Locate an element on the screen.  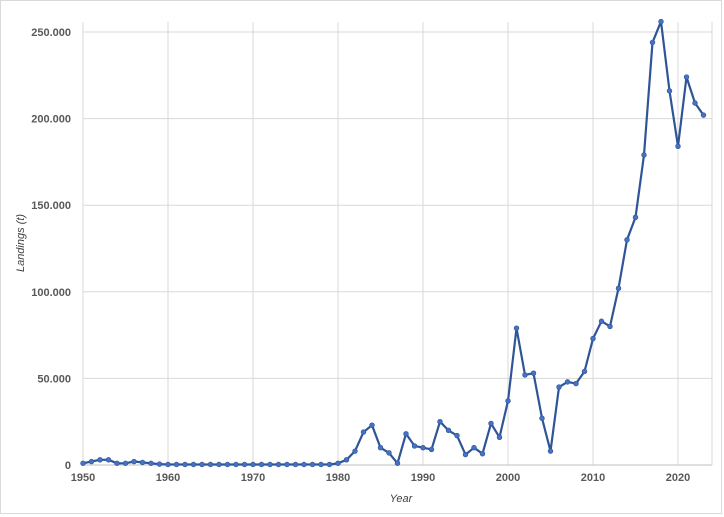
y-tick-label: 250.000 is located at coordinates (51, 33).